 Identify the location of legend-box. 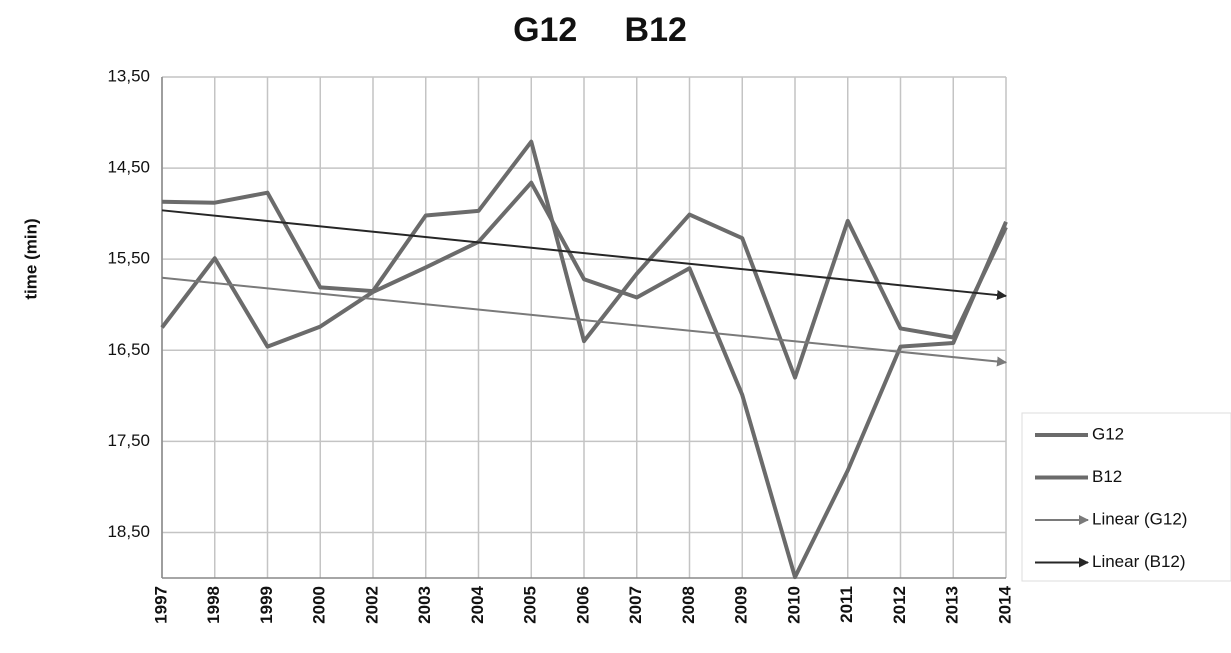
(1126, 497).